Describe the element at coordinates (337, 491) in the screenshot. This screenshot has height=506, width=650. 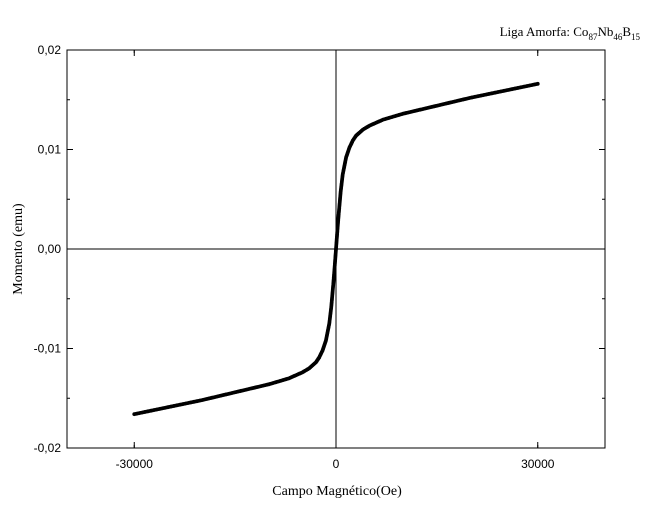
I see `x-axis-label: Campo Magnético(Oe)` at that location.